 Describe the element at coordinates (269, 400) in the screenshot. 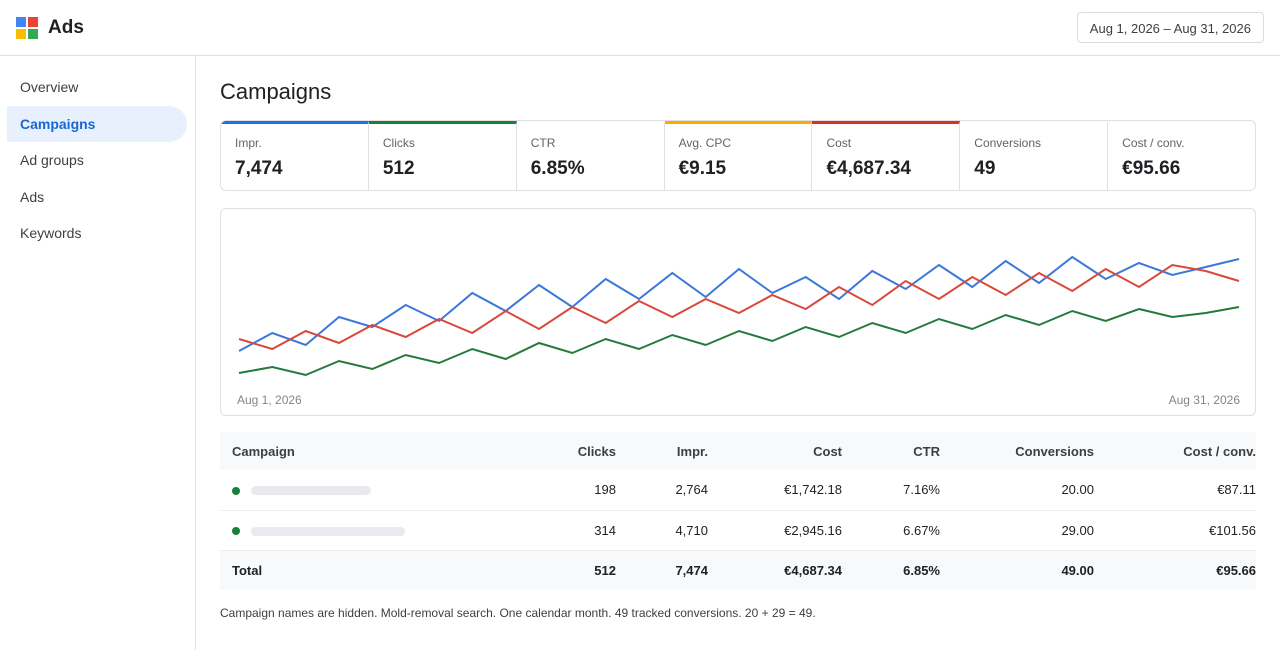

I see `x-start-label: Aug 1, 2026` at that location.